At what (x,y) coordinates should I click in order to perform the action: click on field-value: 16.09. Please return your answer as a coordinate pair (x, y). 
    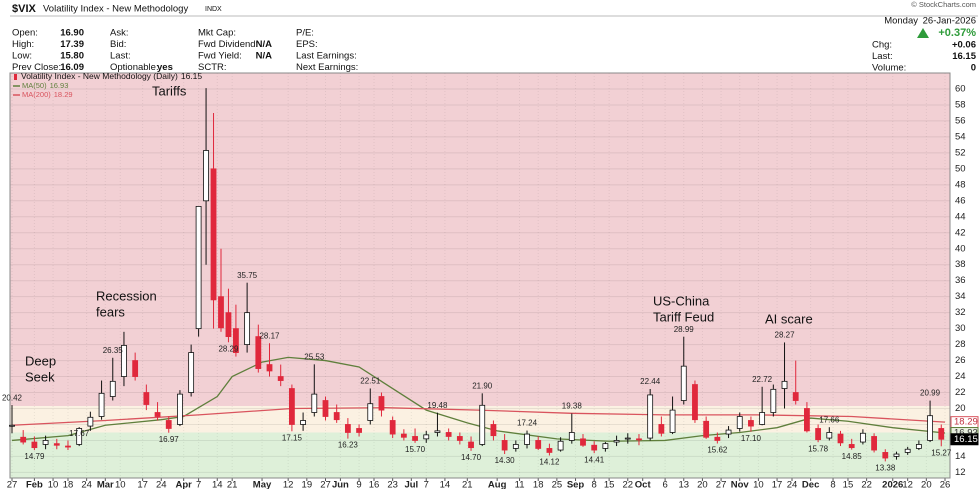
    Looking at the image, I should click on (72, 67).